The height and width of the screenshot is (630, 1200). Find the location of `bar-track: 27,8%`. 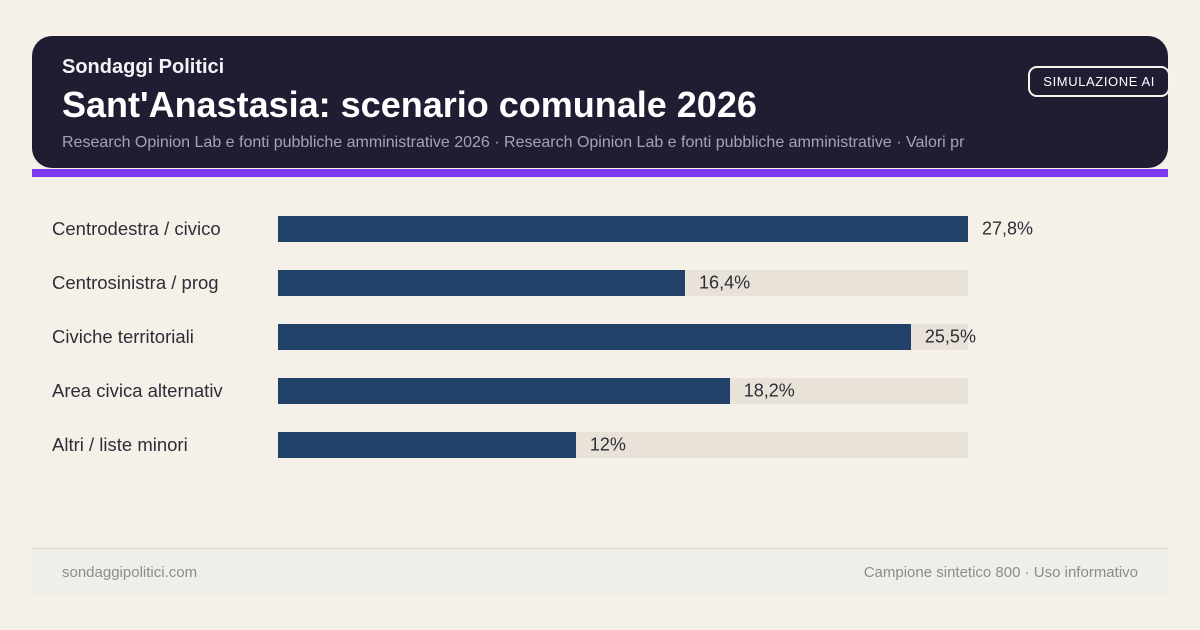

bar-track: 27,8% is located at coordinates (655, 229).